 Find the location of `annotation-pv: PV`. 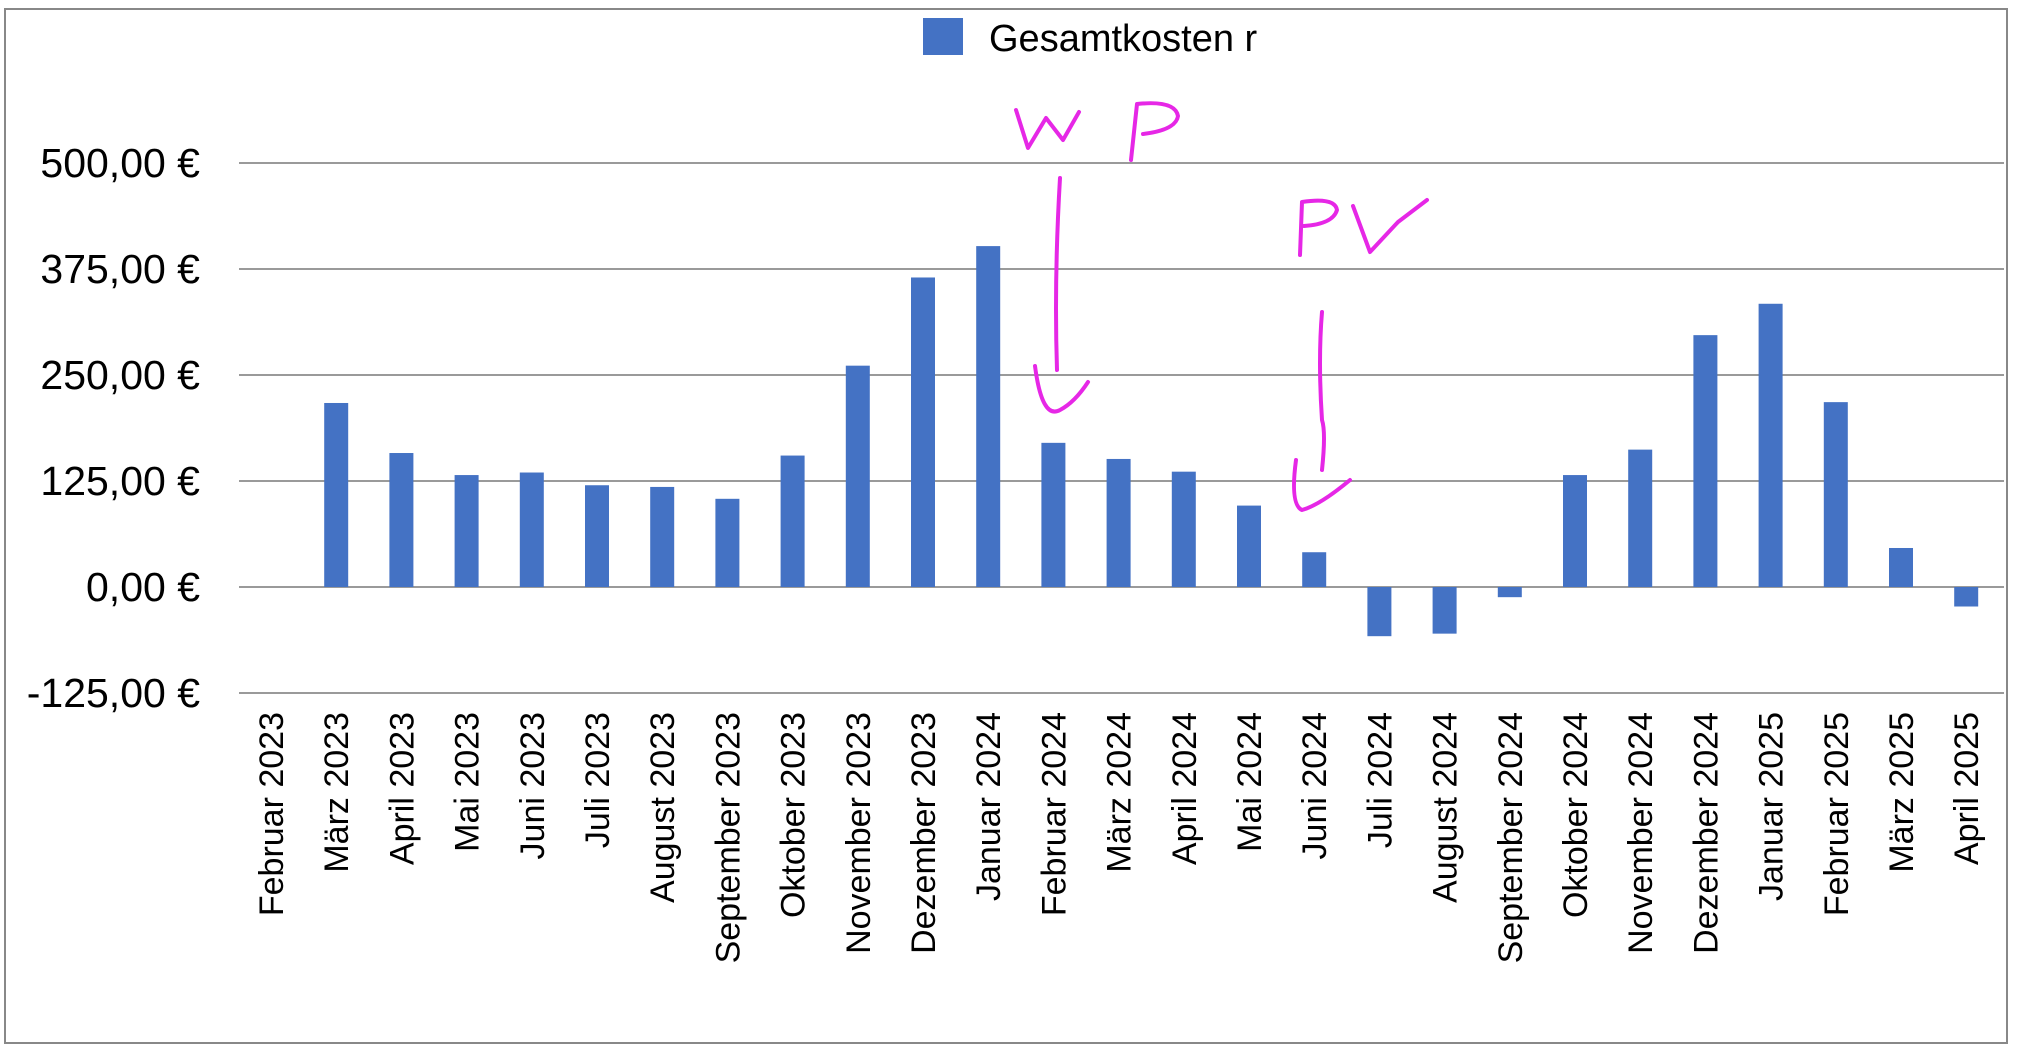

annotation-pv: PV is located at coordinates (1360, 355).